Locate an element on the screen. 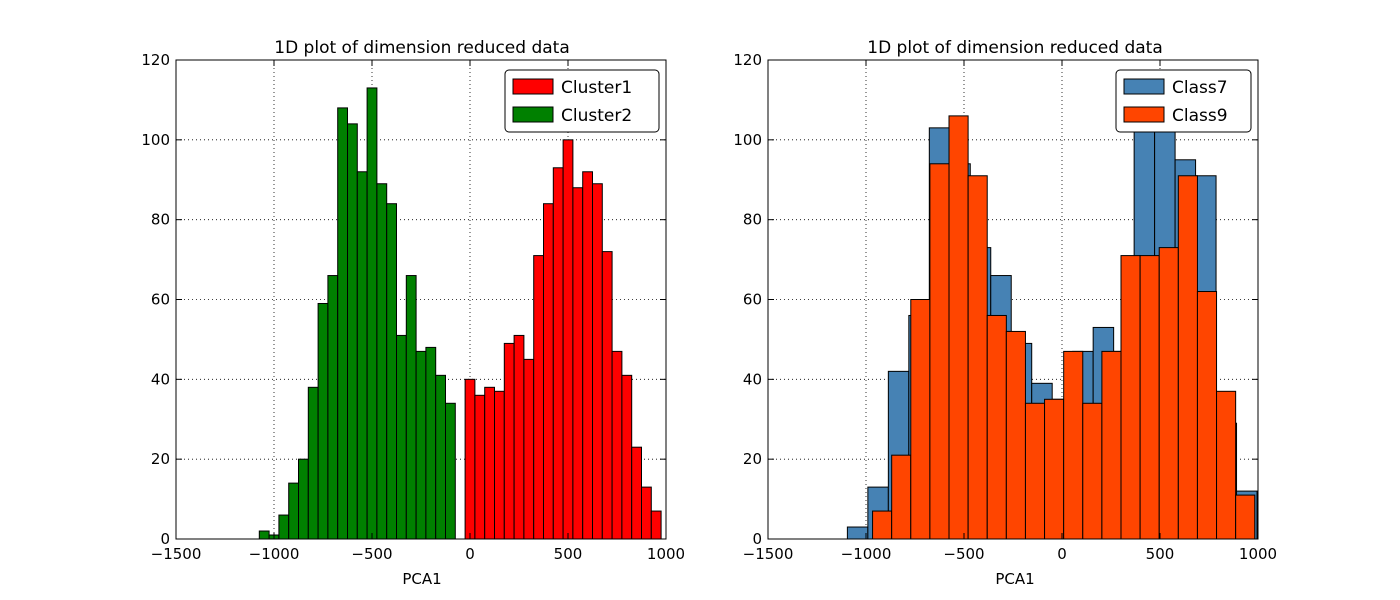 This screenshot has height=600, width=1400. right-y-tick-label: 0 is located at coordinates (757, 539).